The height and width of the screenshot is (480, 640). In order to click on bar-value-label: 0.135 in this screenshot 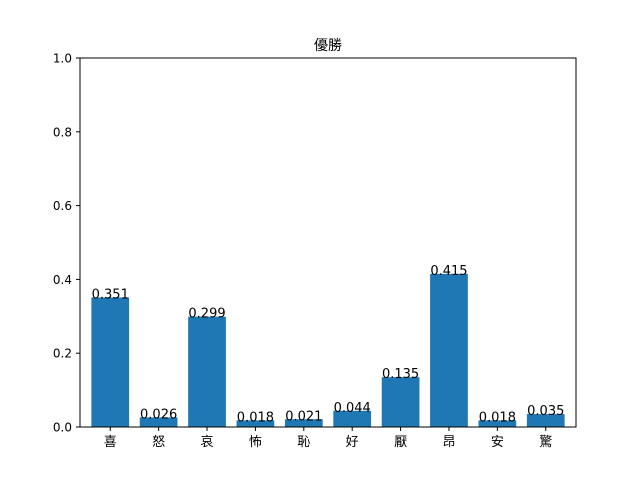, I will do `click(400, 374)`.